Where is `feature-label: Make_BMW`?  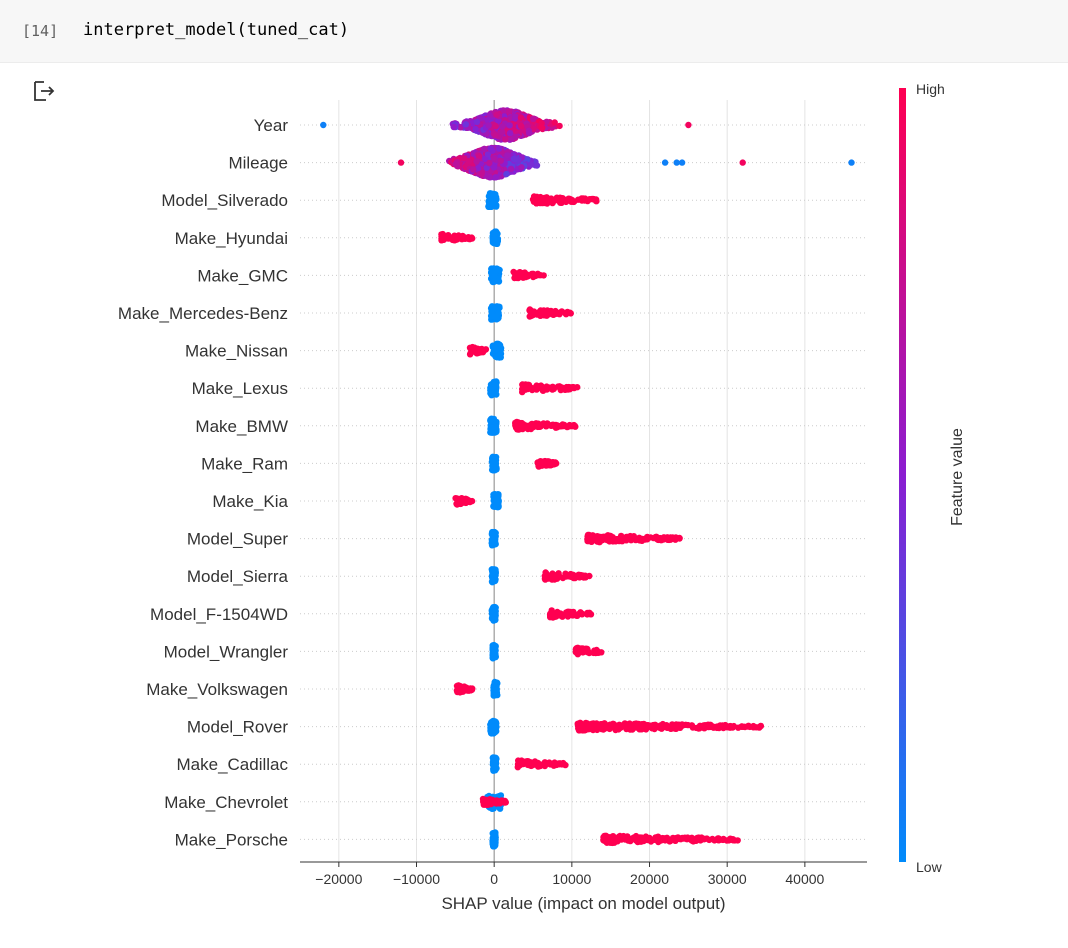
feature-label: Make_BMW is located at coordinates (241, 426).